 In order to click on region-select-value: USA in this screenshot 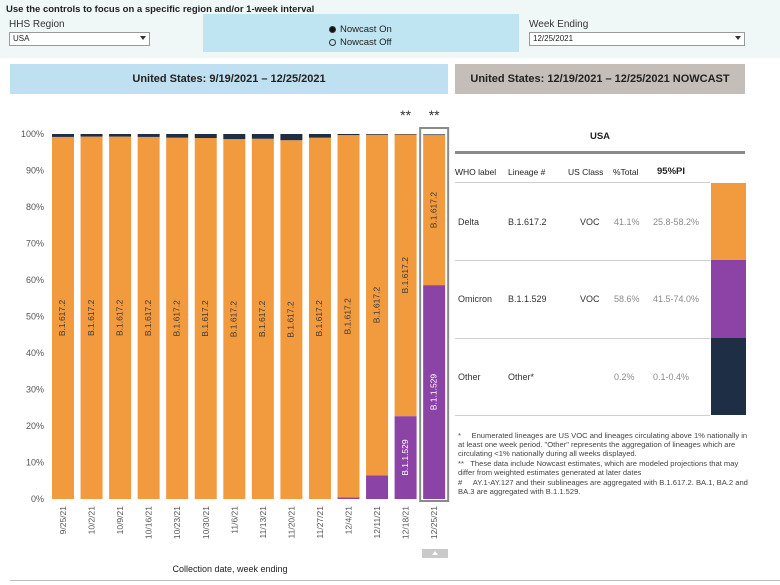, I will do `click(21, 38)`.